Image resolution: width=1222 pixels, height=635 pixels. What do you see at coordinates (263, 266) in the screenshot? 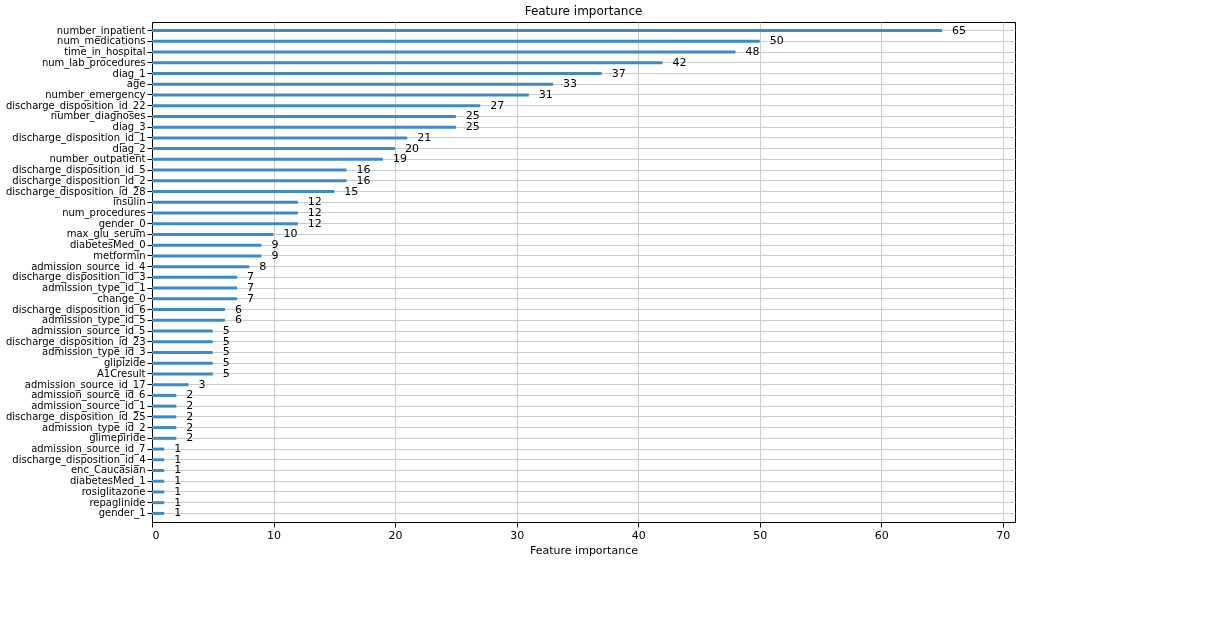
I see `data-label: 8` at bounding box center [263, 266].